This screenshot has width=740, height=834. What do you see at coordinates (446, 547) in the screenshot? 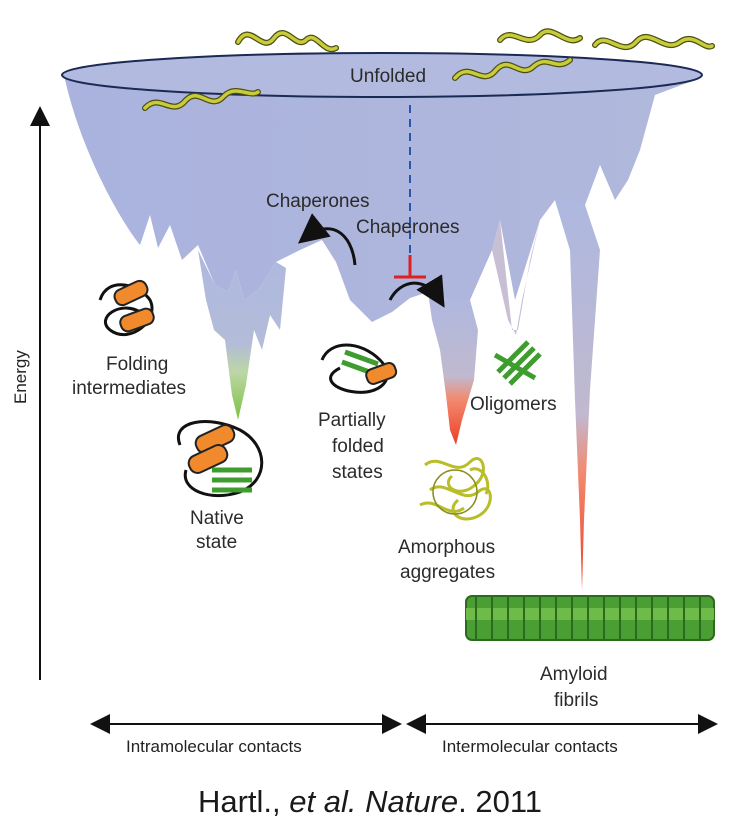
I see `label-amorphous-1: Amorphous` at bounding box center [446, 547].